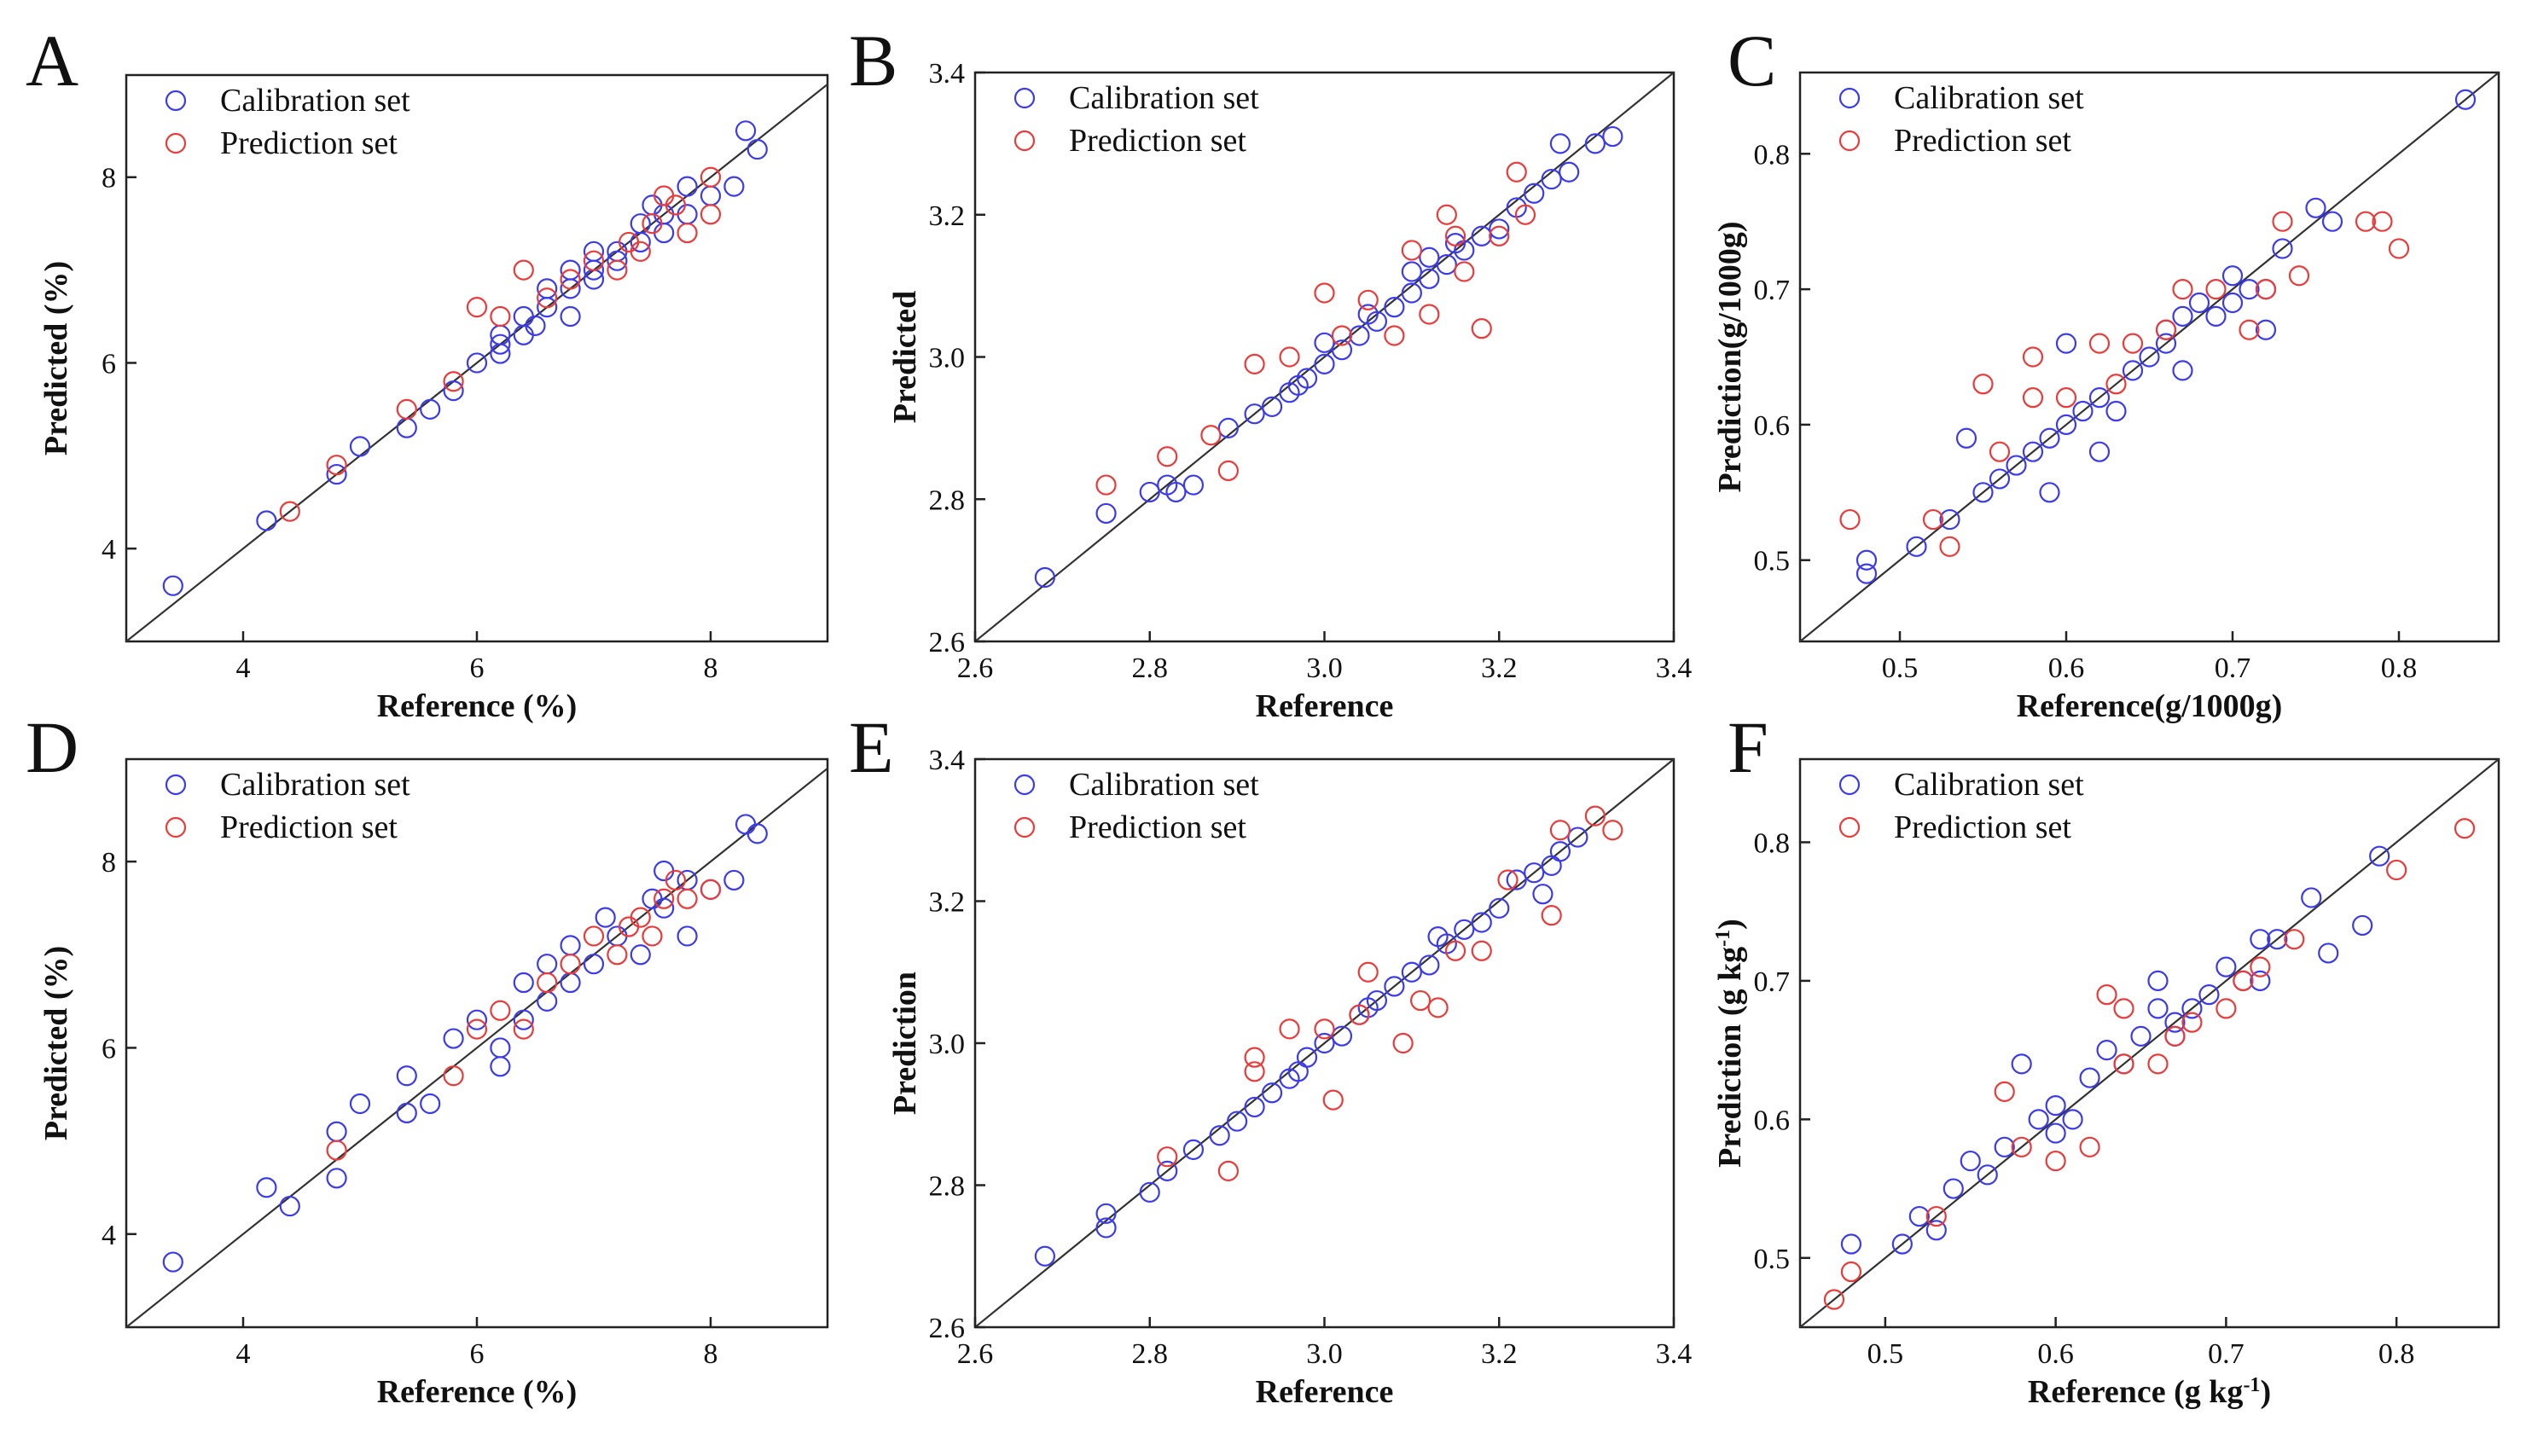  What do you see at coordinates (2066, 668) in the screenshot?
I see `x-tick-label: 0.6` at bounding box center [2066, 668].